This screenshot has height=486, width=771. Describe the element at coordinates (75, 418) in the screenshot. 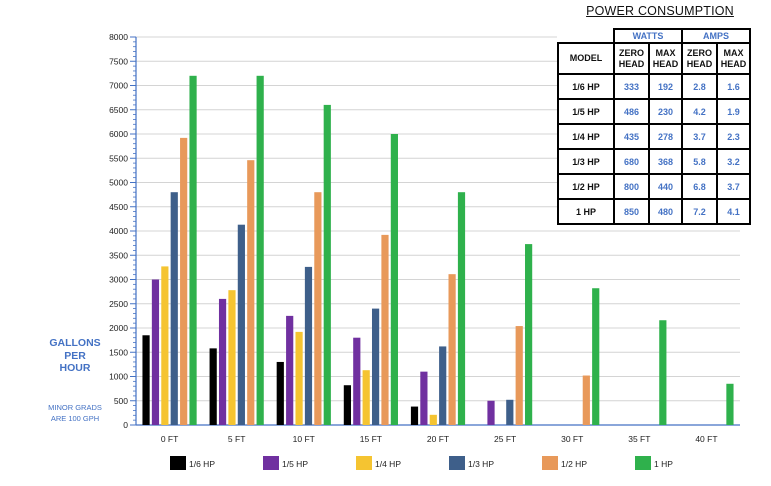

I see `minor-grads-note-line: ARE 100 GPH` at that location.